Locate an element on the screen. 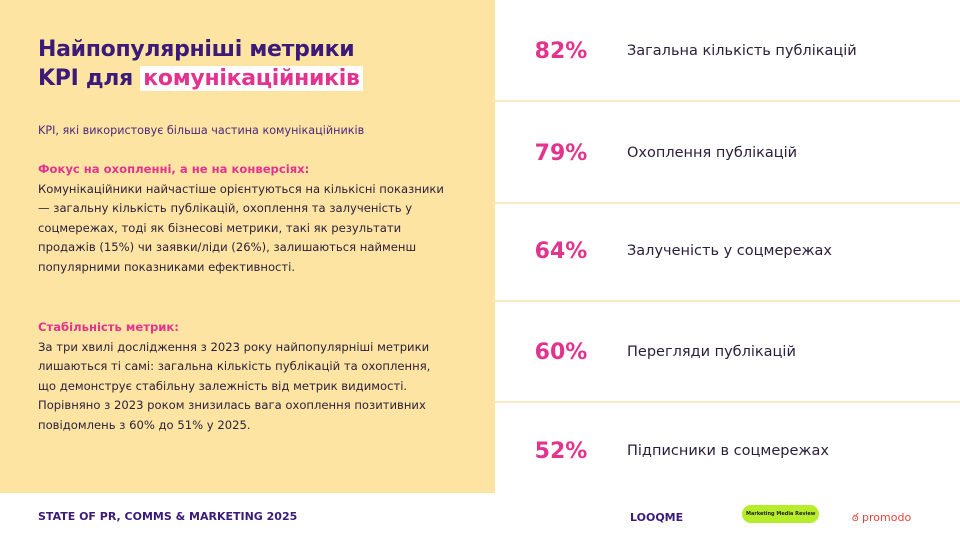 This screenshot has width=960, height=540. metric-label: Перегляди публікацій is located at coordinates (711, 352).